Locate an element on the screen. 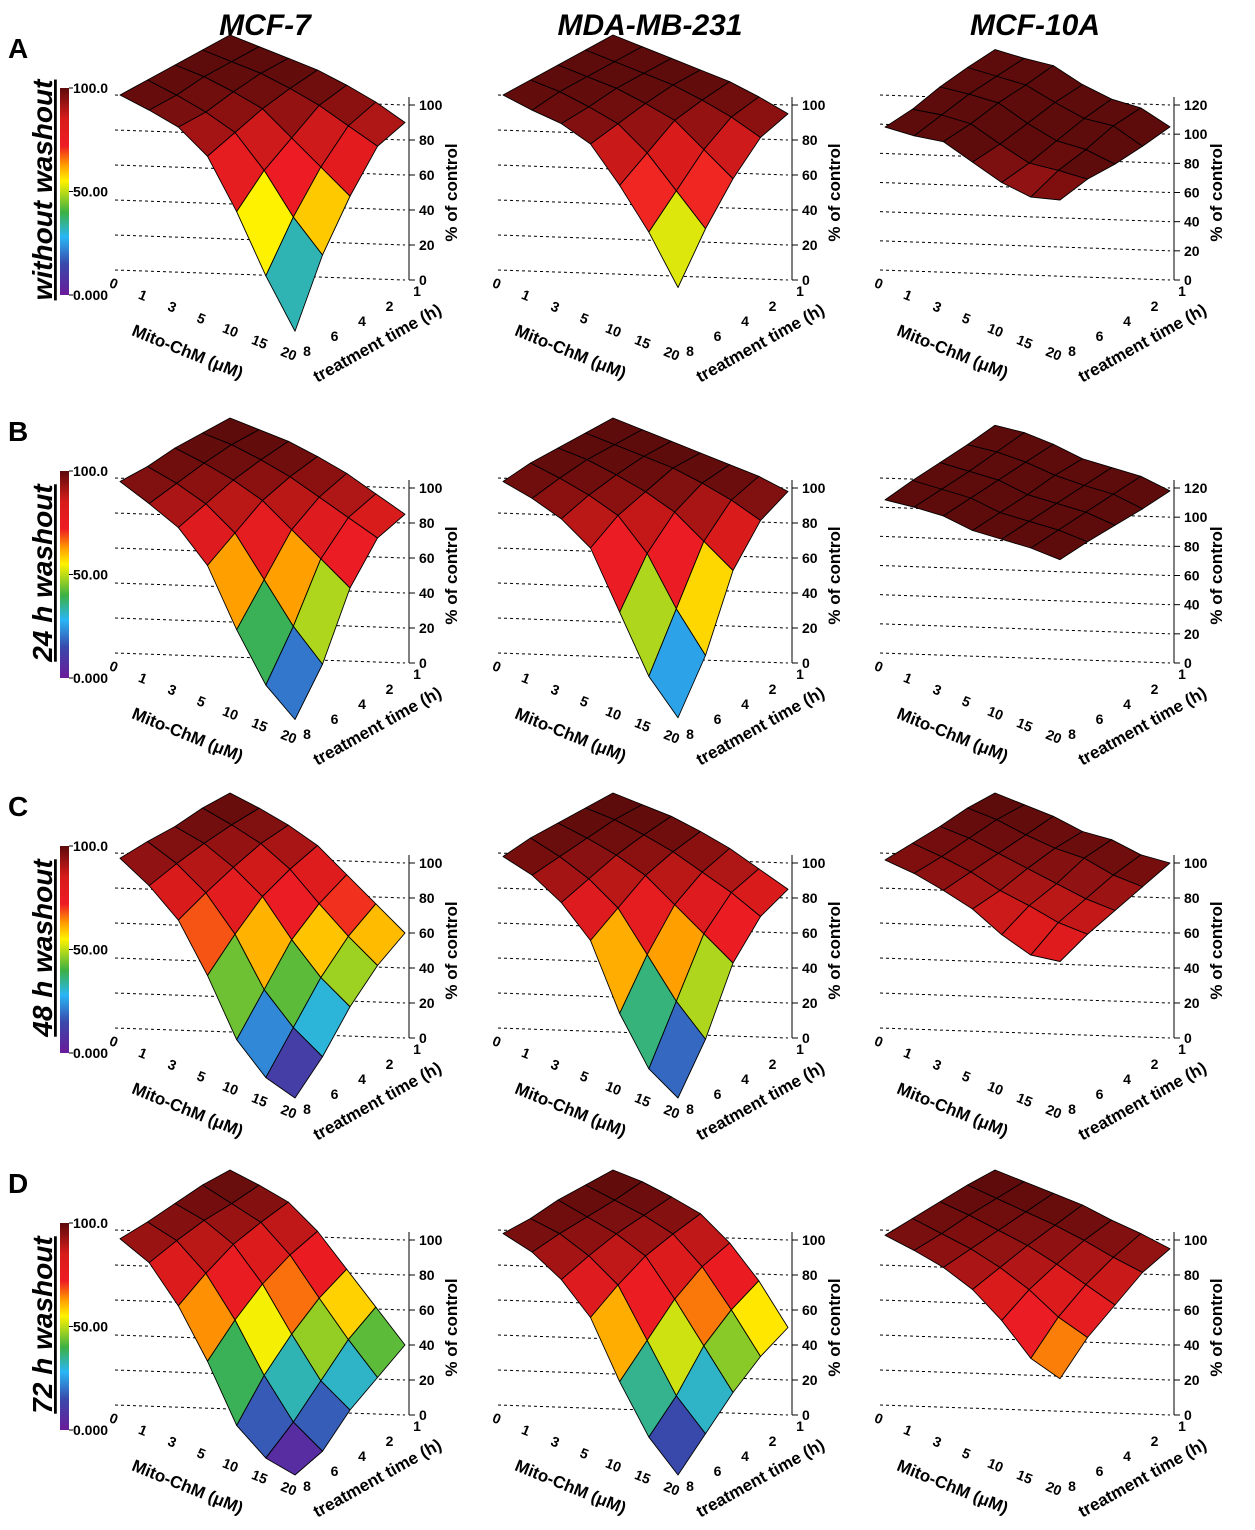  column-title: MCF-10A is located at coordinates (1035, 25).